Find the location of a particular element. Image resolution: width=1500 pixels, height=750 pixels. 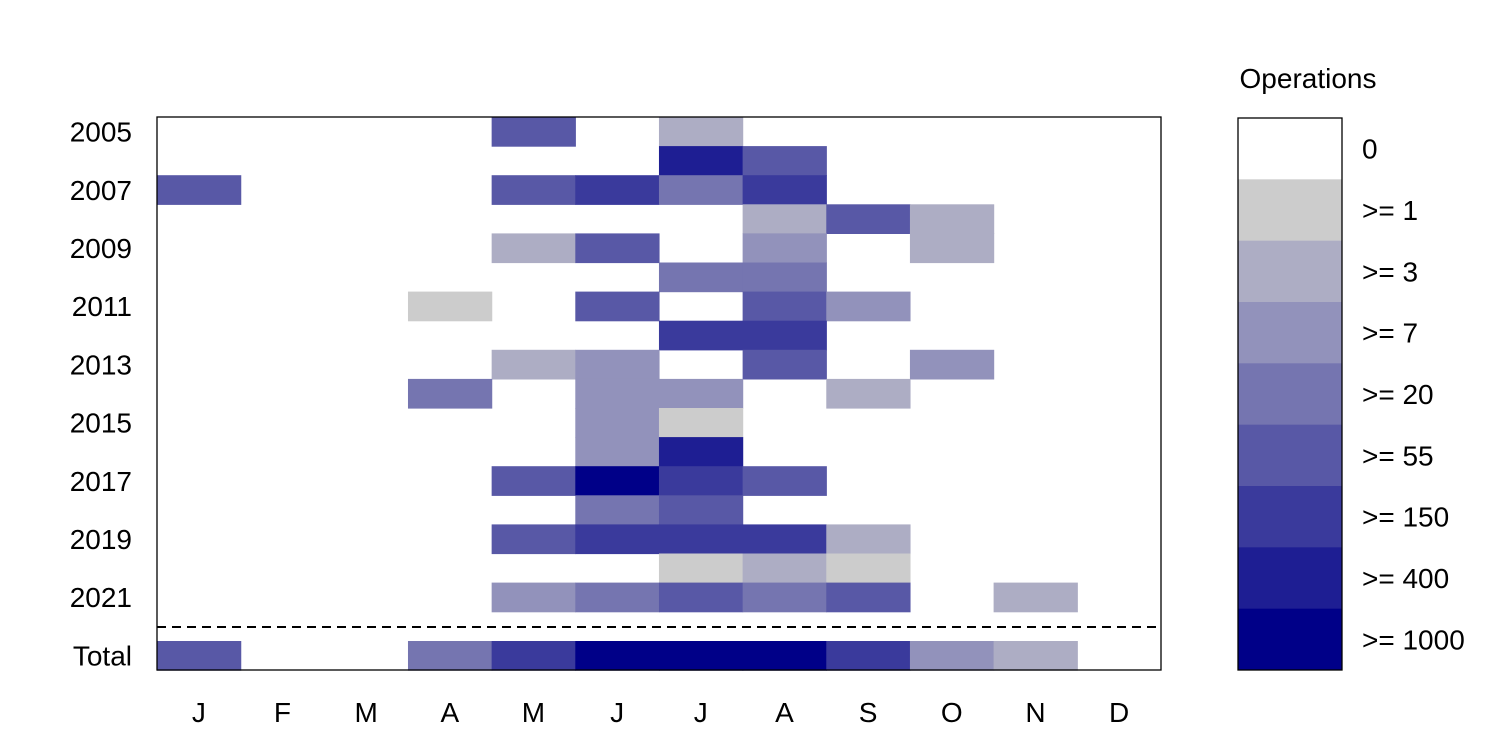

y-tick-label: 2019 is located at coordinates (101, 539).